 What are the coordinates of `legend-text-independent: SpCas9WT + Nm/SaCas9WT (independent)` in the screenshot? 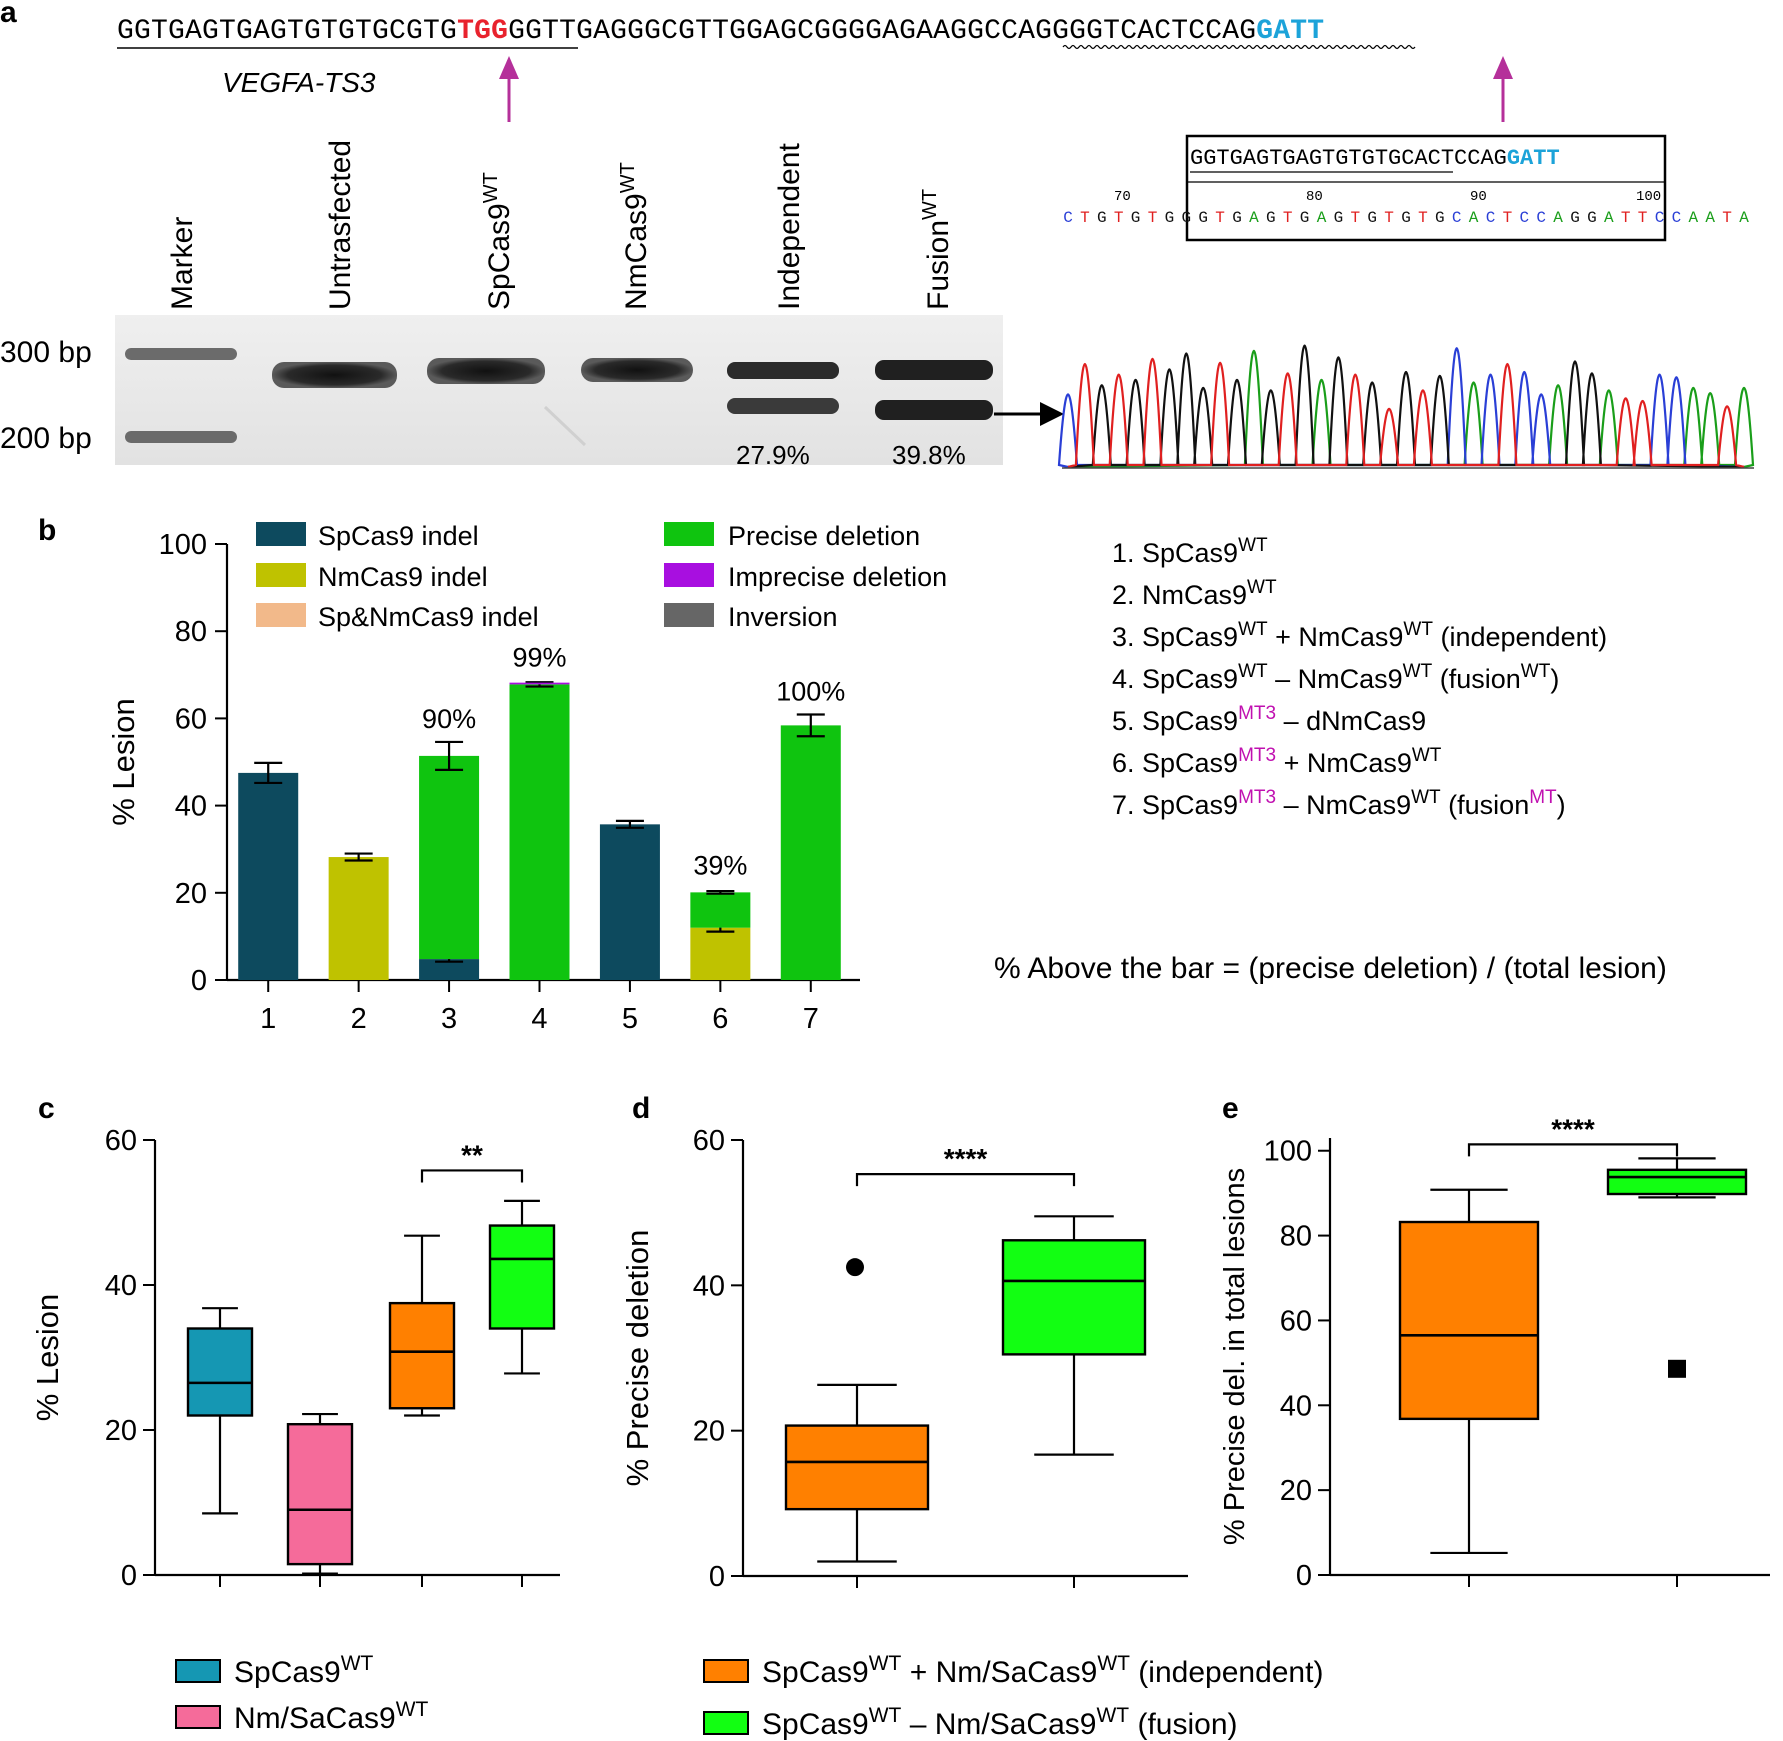 It's located at (1042, 1670).